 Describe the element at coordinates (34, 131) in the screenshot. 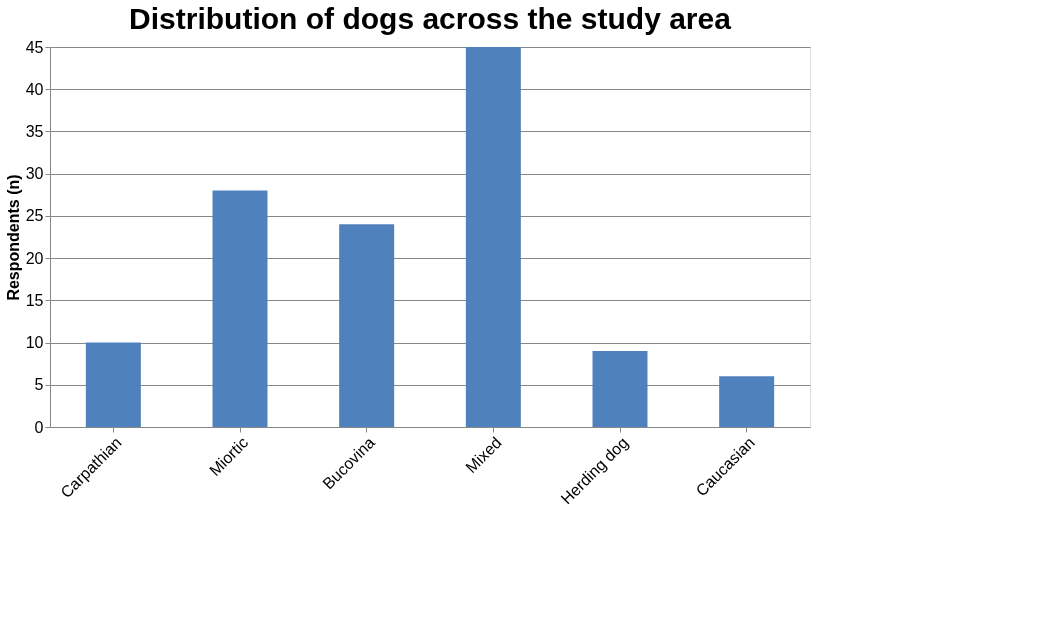

I see `y-tick-label: 35` at that location.